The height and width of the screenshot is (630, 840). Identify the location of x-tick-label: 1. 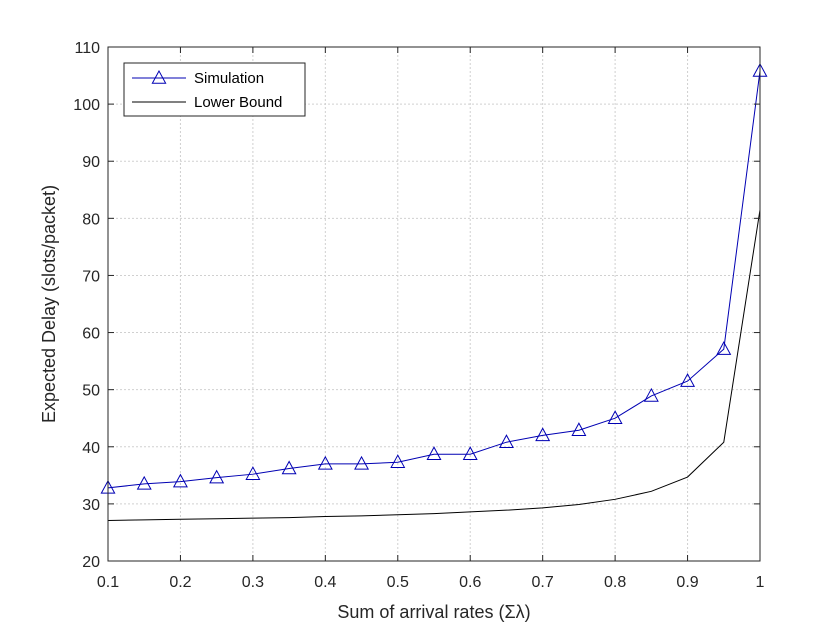
(760, 582).